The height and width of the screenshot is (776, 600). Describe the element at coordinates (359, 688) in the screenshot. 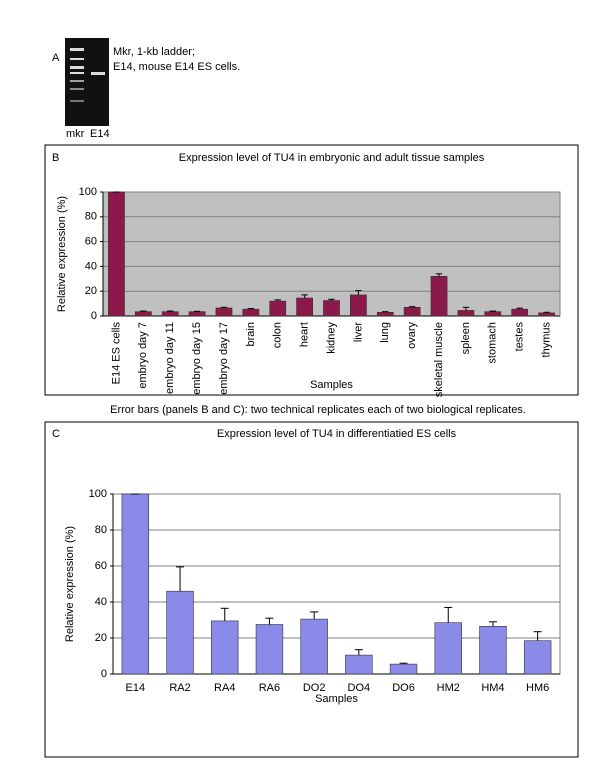

I see `x-tick-label: DO4` at that location.